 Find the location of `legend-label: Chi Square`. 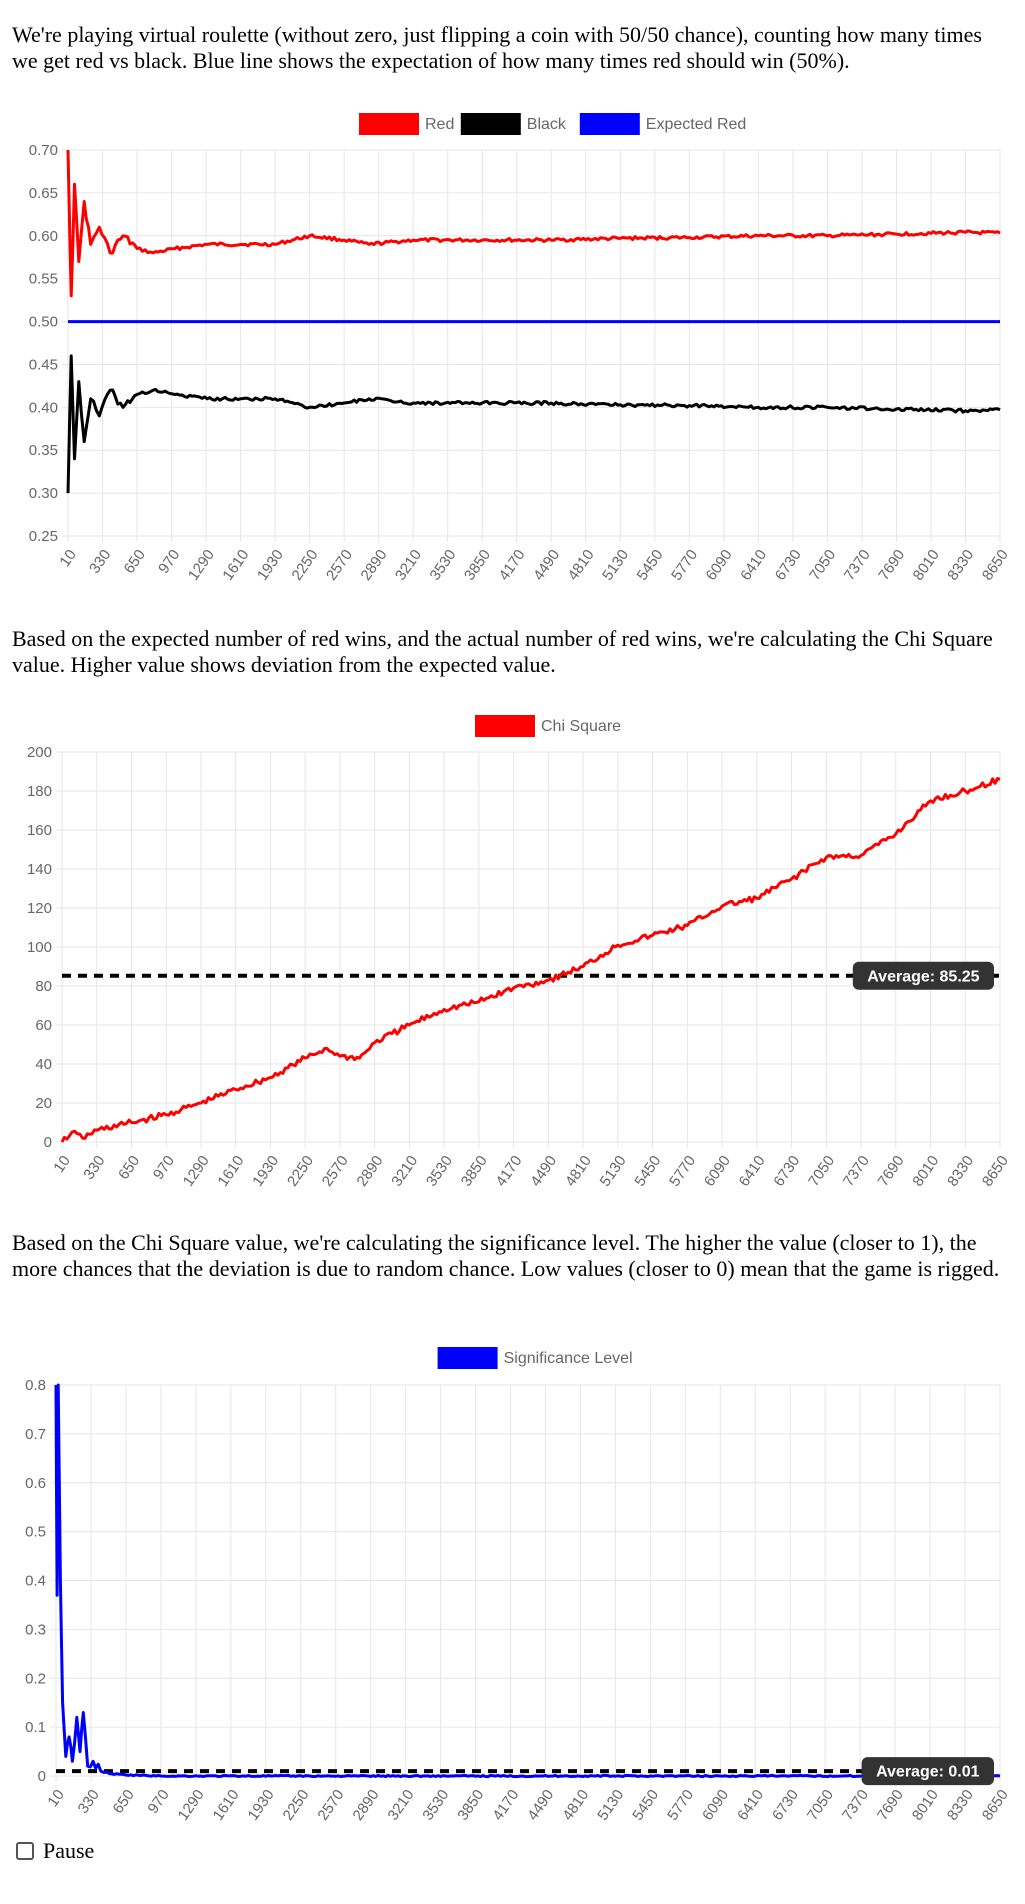

legend-label: Chi Square is located at coordinates (581, 726).